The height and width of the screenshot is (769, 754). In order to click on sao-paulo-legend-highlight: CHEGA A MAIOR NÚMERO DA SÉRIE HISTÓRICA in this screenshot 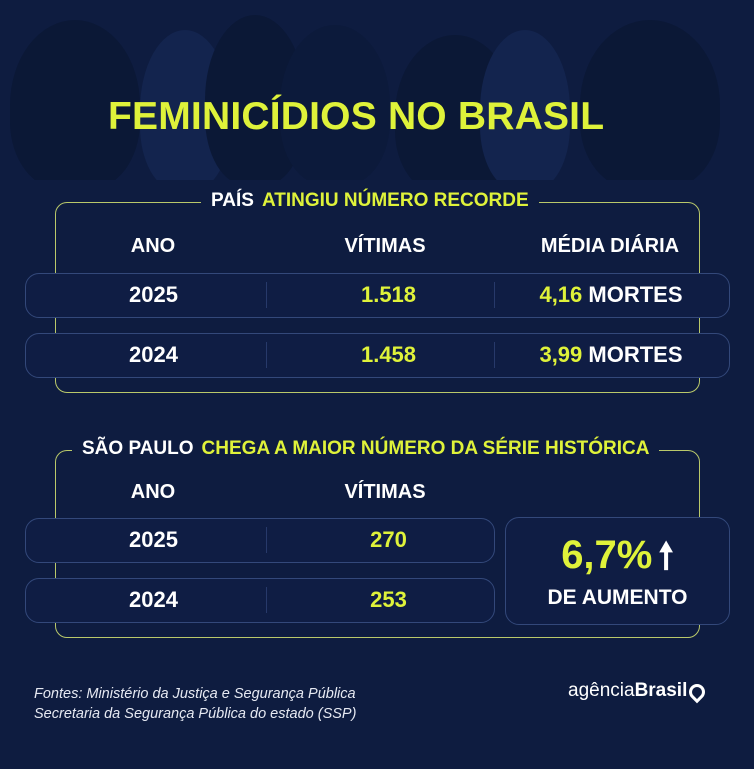, I will do `click(425, 448)`.